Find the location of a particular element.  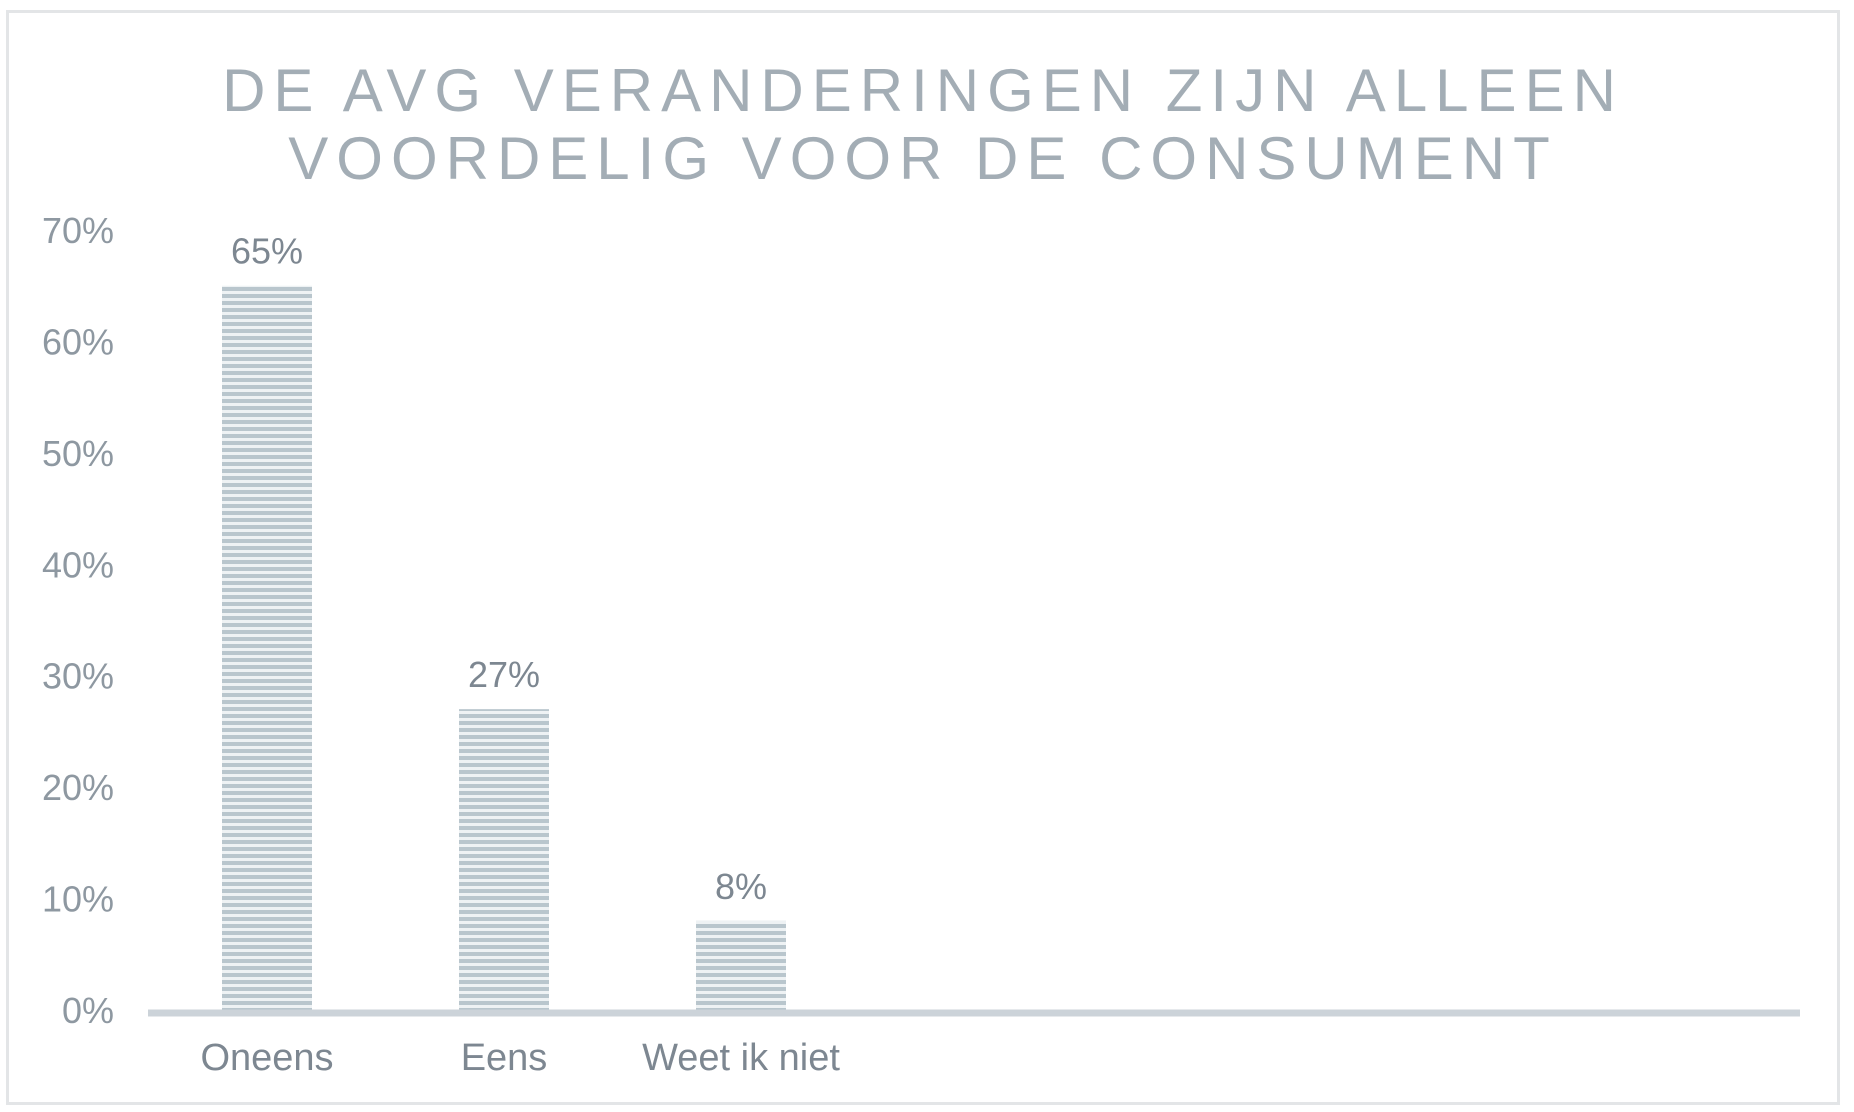

data-label: 65% is located at coordinates (267, 251).